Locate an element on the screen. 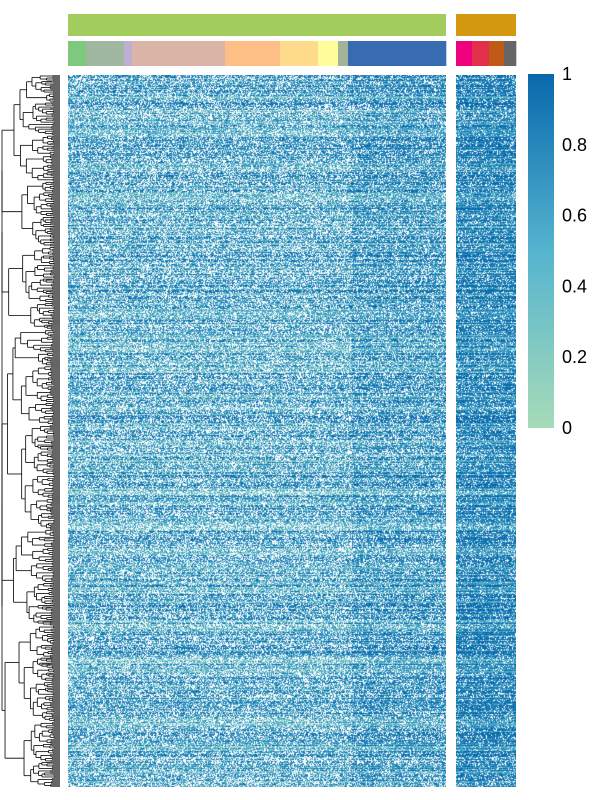  column-subgroup-annotation is located at coordinates (292, 53).